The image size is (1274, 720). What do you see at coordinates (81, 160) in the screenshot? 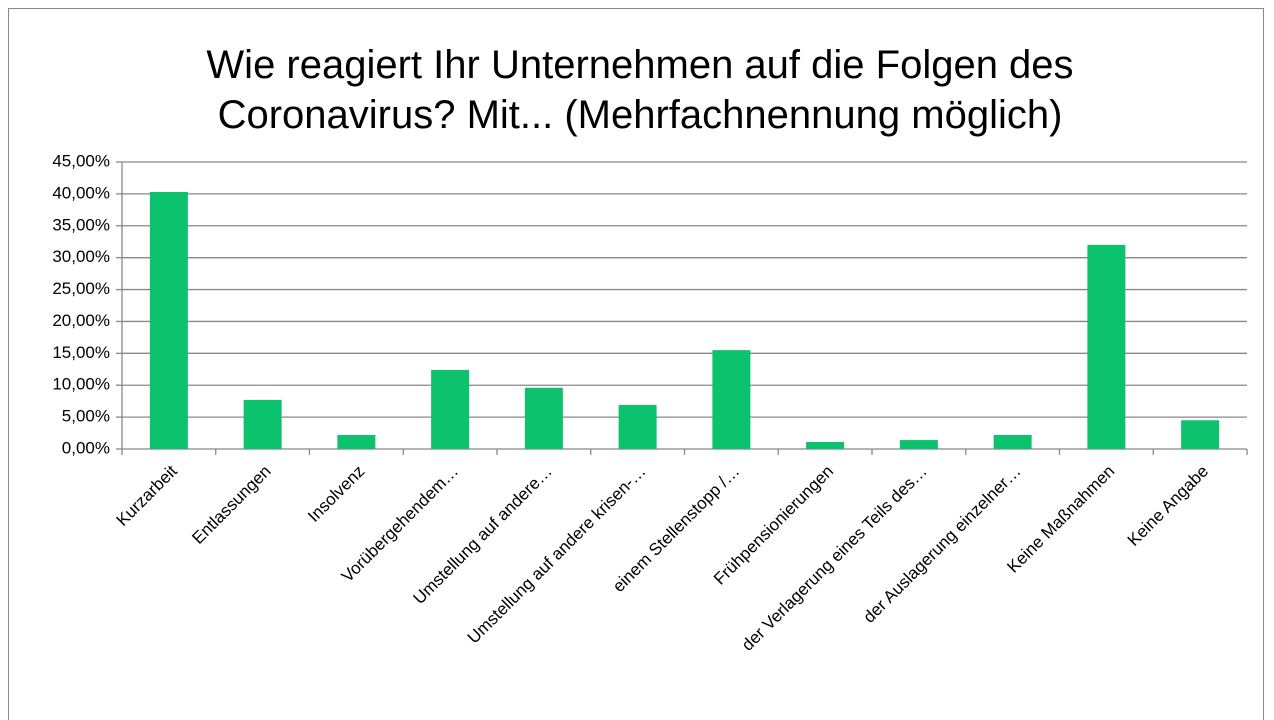
I see `y-tick-label: 45,00%` at bounding box center [81, 160].